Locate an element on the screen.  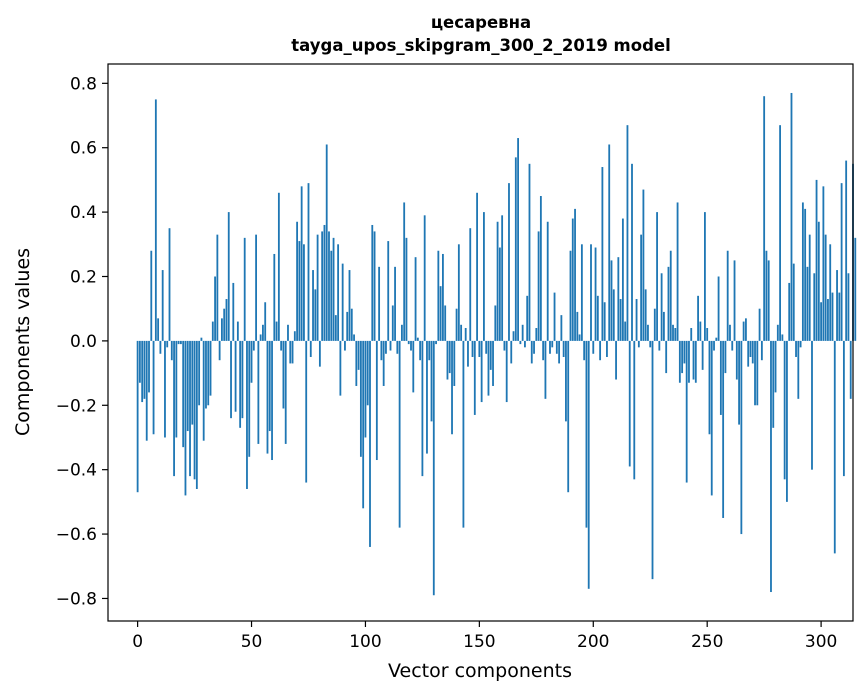
chart-title-line2: tayga_upos_skipgram_300_2_2019 model is located at coordinates (481, 45).